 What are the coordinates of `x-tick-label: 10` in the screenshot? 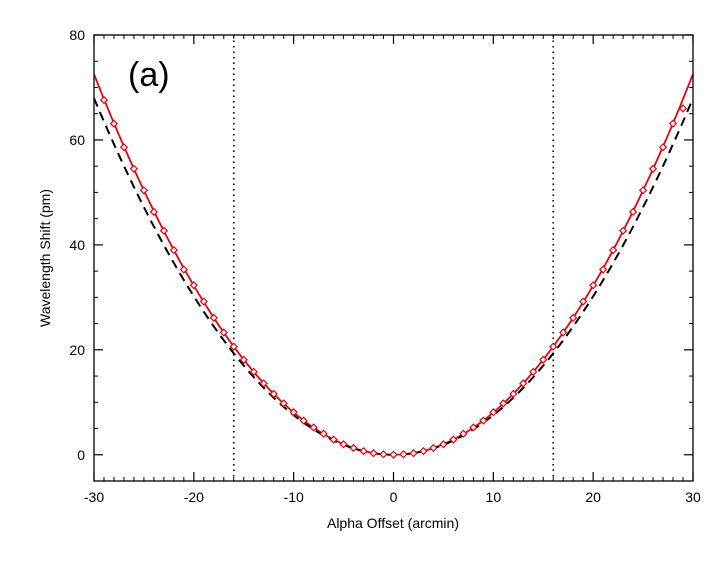 It's located at (494, 497).